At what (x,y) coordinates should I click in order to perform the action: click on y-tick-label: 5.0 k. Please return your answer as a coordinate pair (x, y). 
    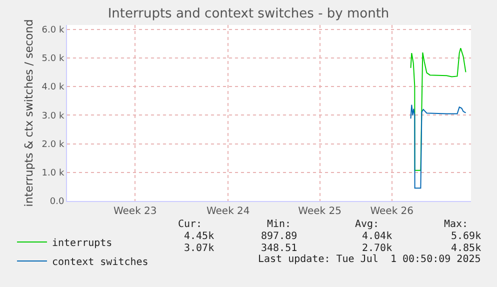
    Looking at the image, I should click on (53, 59).